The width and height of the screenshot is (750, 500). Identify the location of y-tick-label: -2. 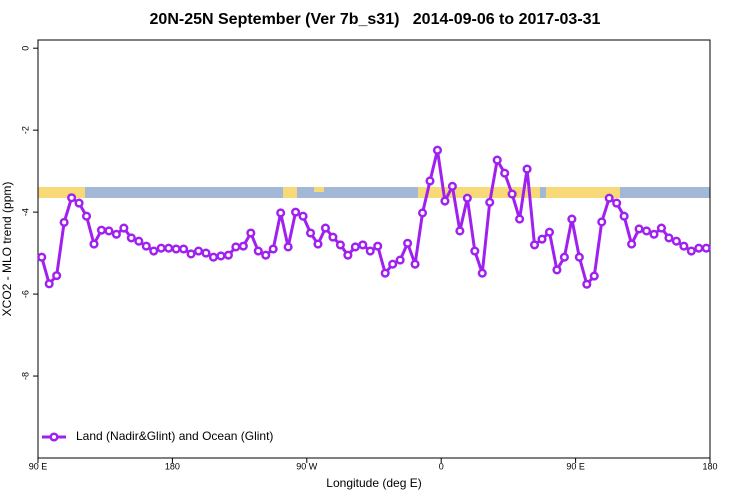
(25, 130).